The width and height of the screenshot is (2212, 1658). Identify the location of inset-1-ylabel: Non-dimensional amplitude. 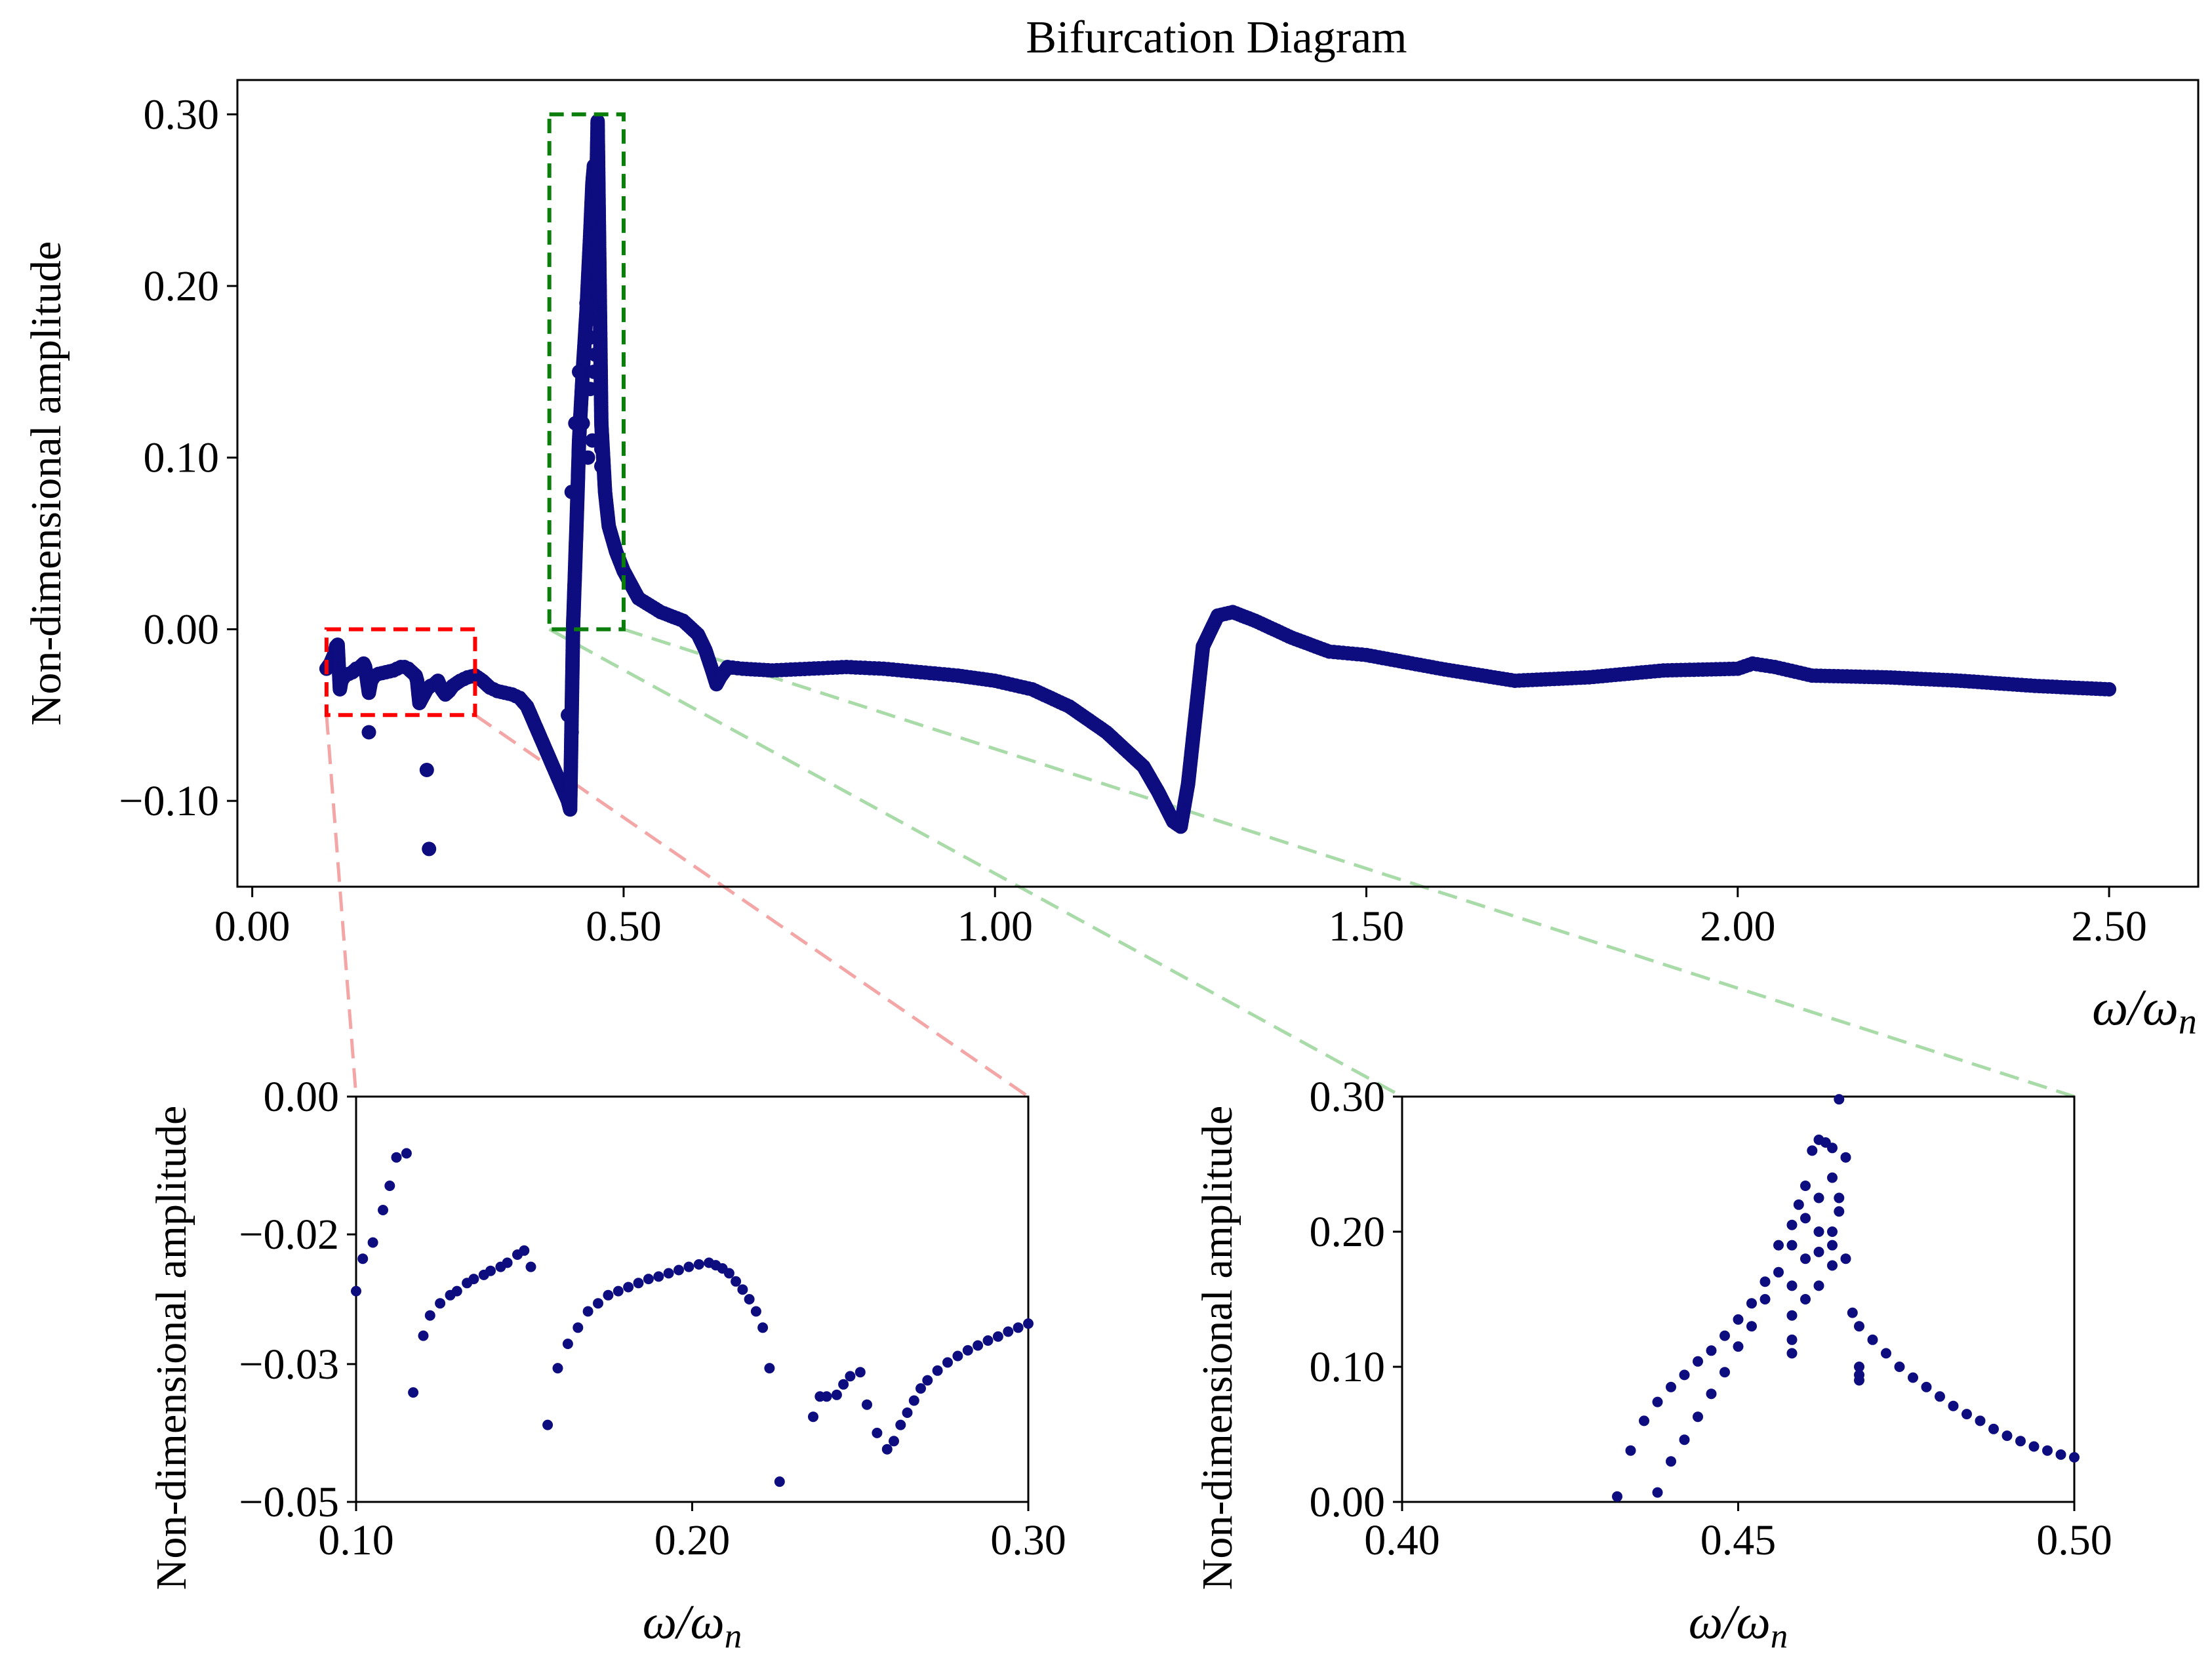
(172, 1348).